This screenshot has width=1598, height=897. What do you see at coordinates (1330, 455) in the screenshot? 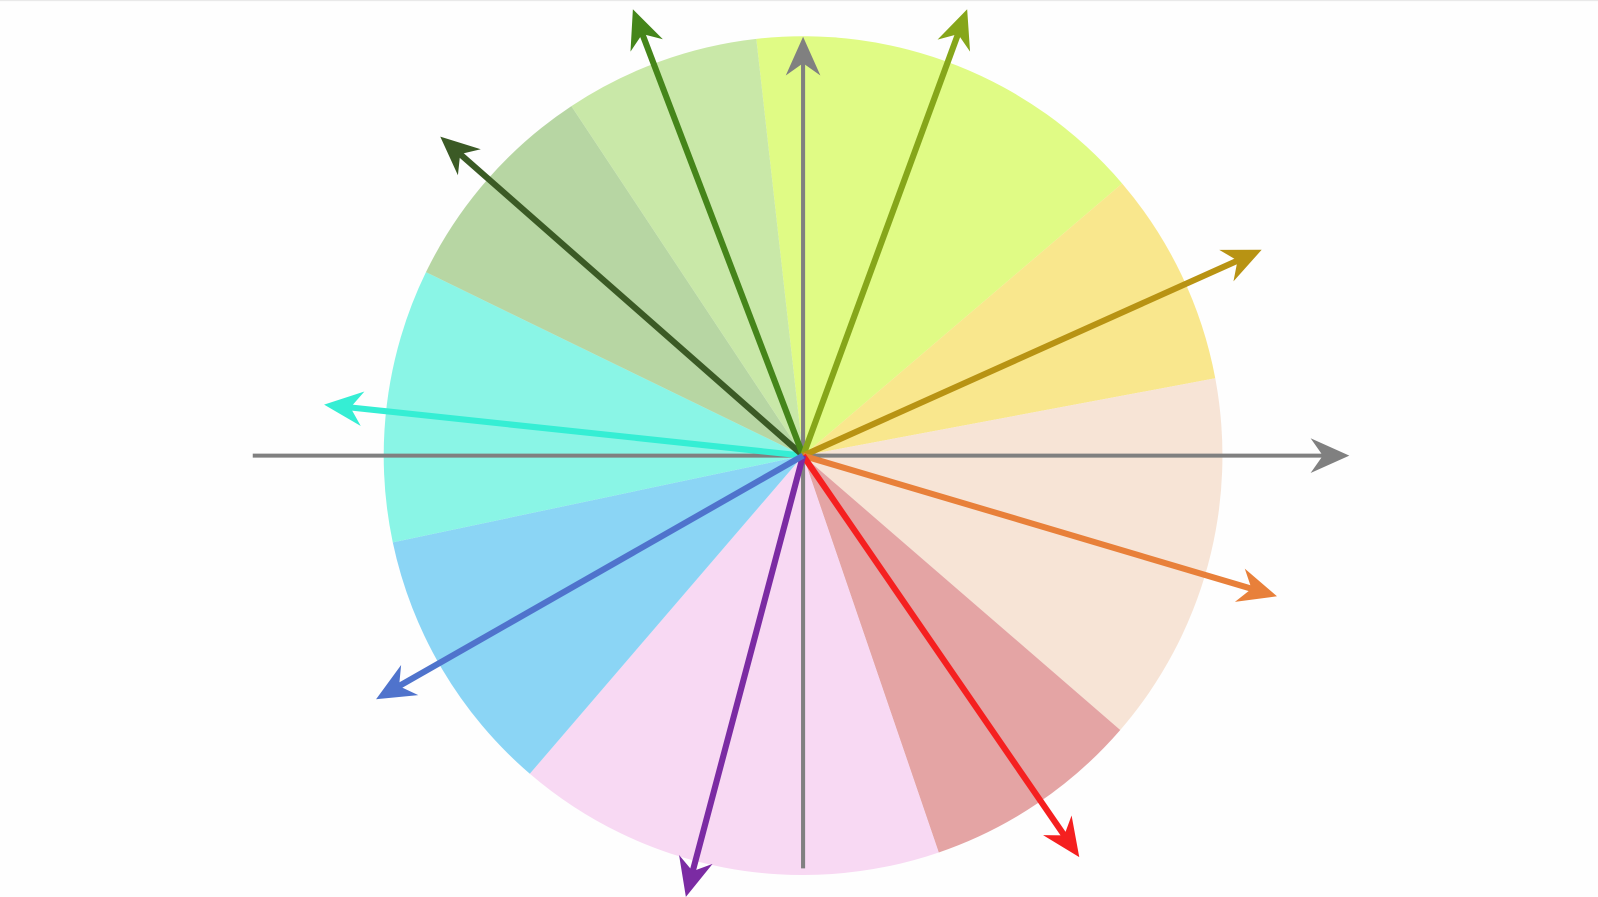
I see `axis-x-head` at bounding box center [1330, 455].